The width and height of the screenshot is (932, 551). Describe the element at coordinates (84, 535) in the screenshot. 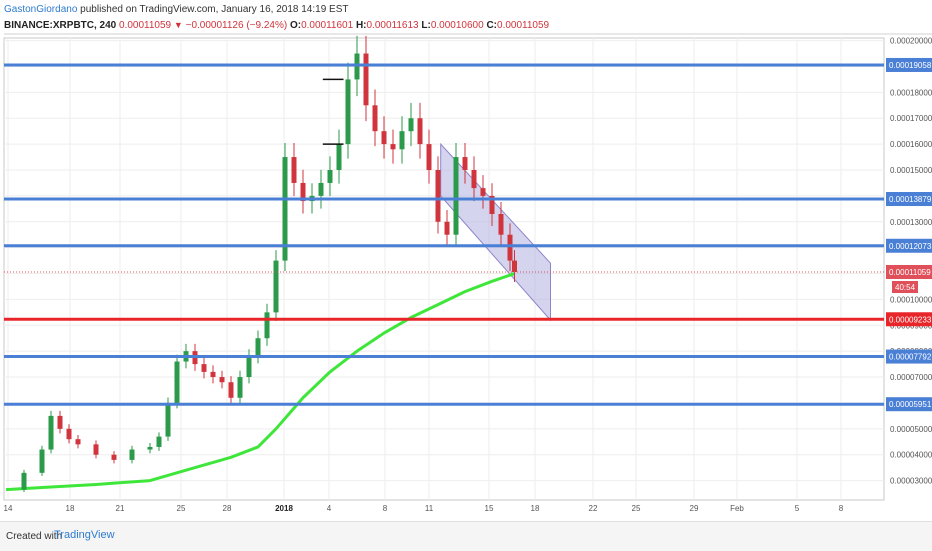

I see `tradingview-brand-link: TradingView` at that location.